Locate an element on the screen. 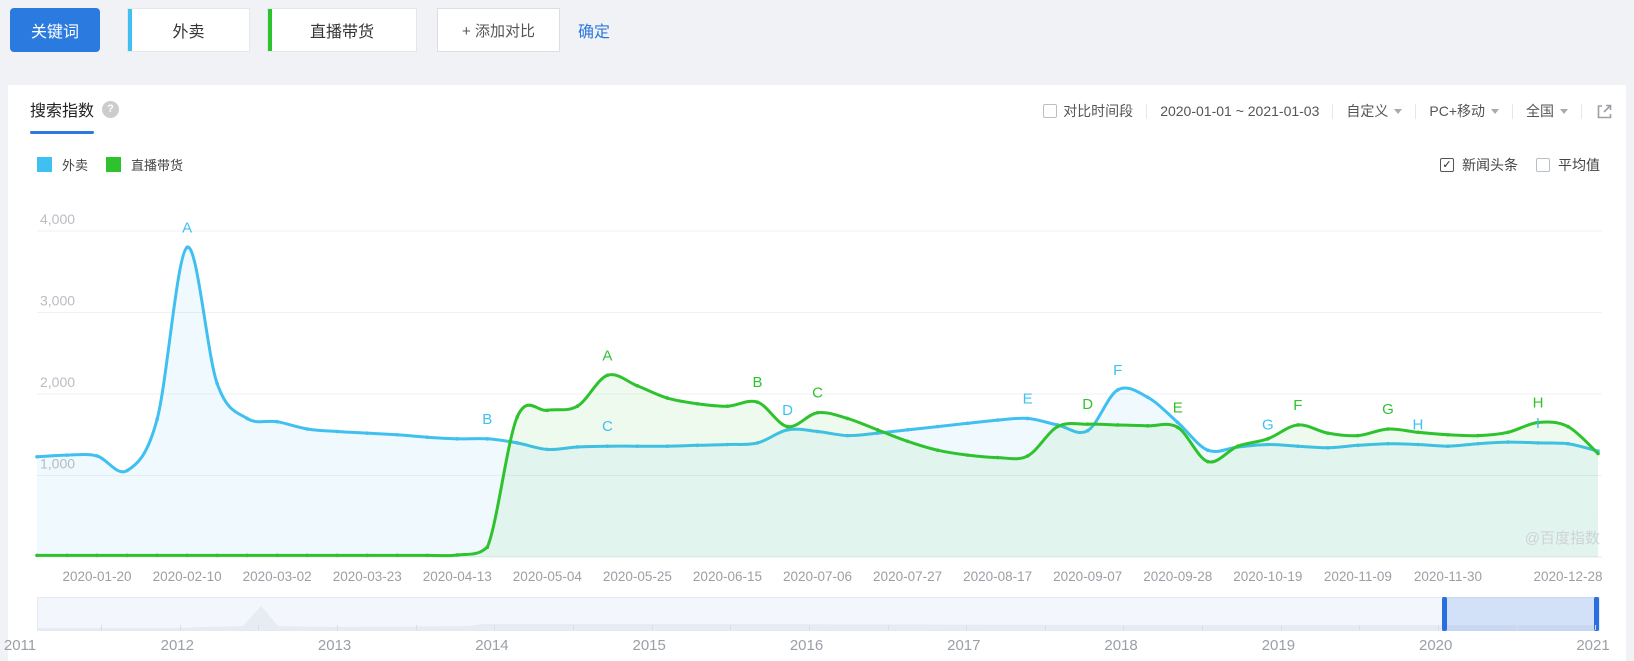 The height and width of the screenshot is (661, 1634). legend-swatch-waimai is located at coordinates (44, 164).